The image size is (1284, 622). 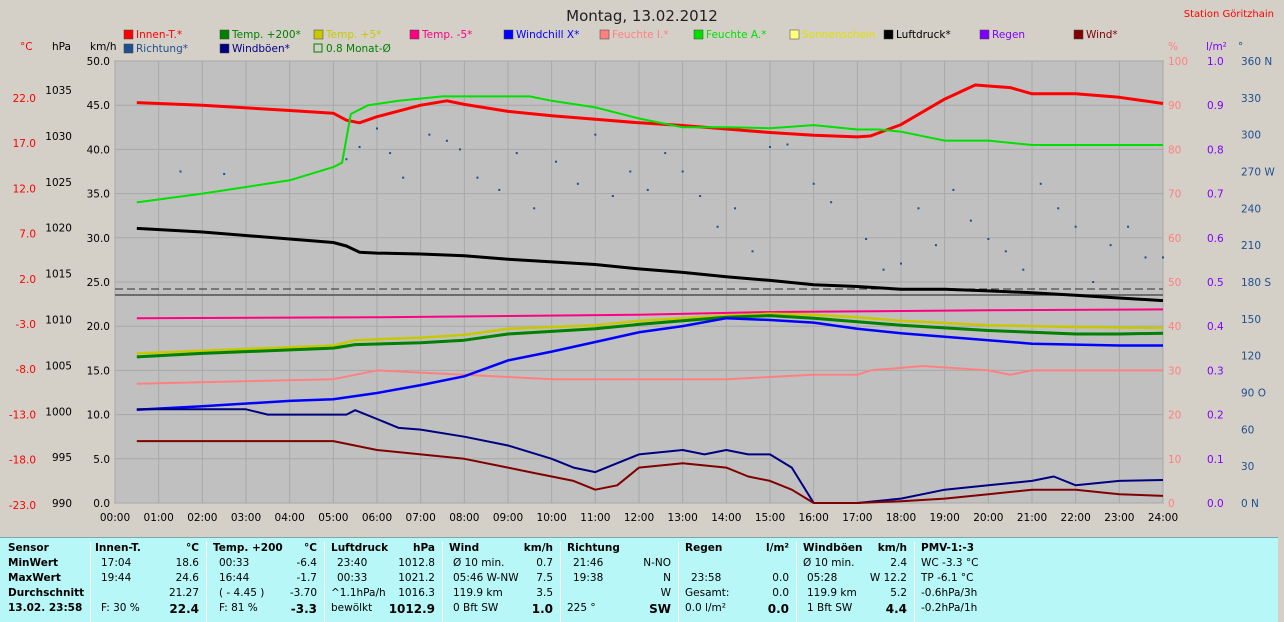 I want to click on luftdruck-min-value: 1012.8, so click(x=416, y=563).